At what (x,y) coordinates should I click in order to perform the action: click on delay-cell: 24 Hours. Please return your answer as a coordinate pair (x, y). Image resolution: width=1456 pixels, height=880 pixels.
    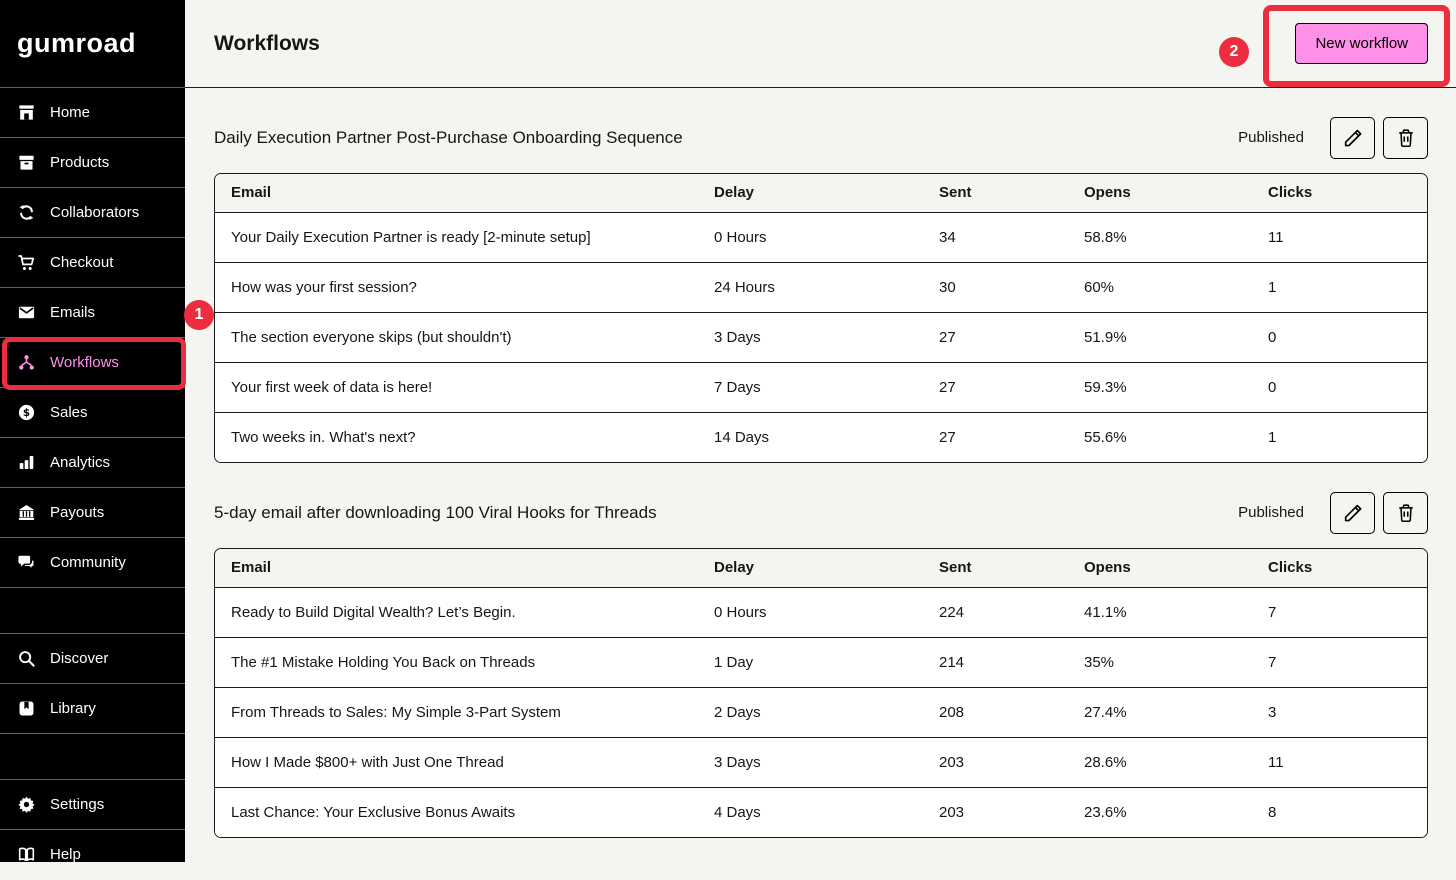
    Looking at the image, I should click on (810, 287).